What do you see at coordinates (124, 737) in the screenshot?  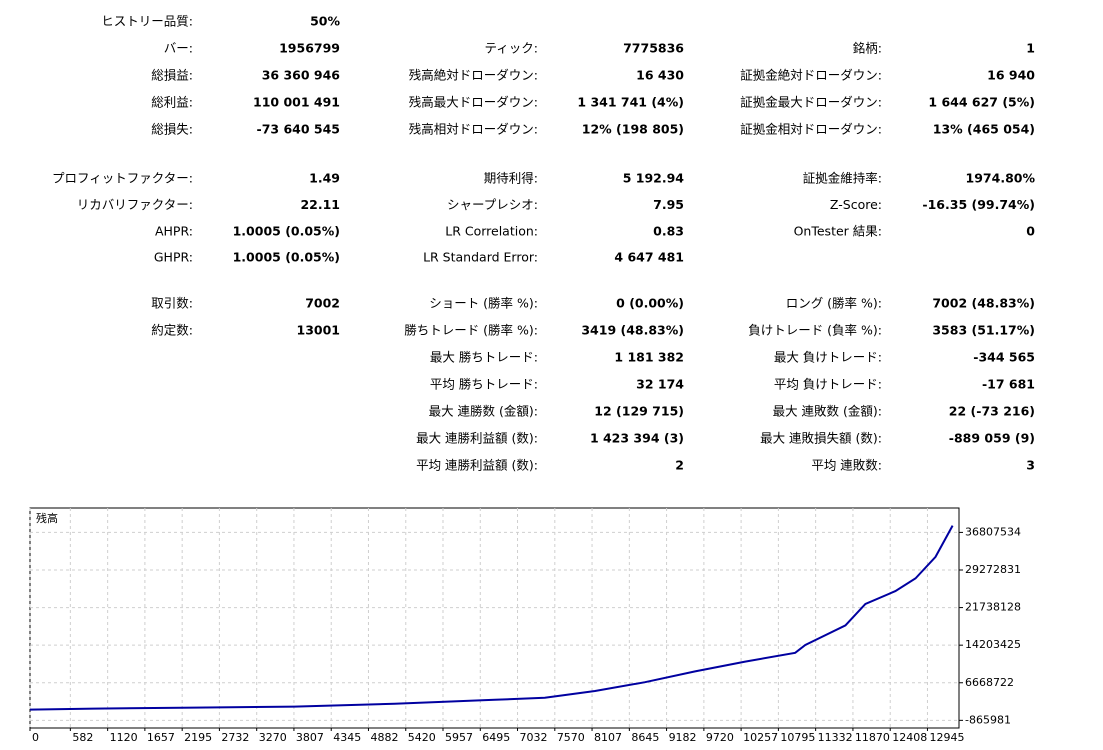 I see `x-tick-label: 1120` at bounding box center [124, 737].